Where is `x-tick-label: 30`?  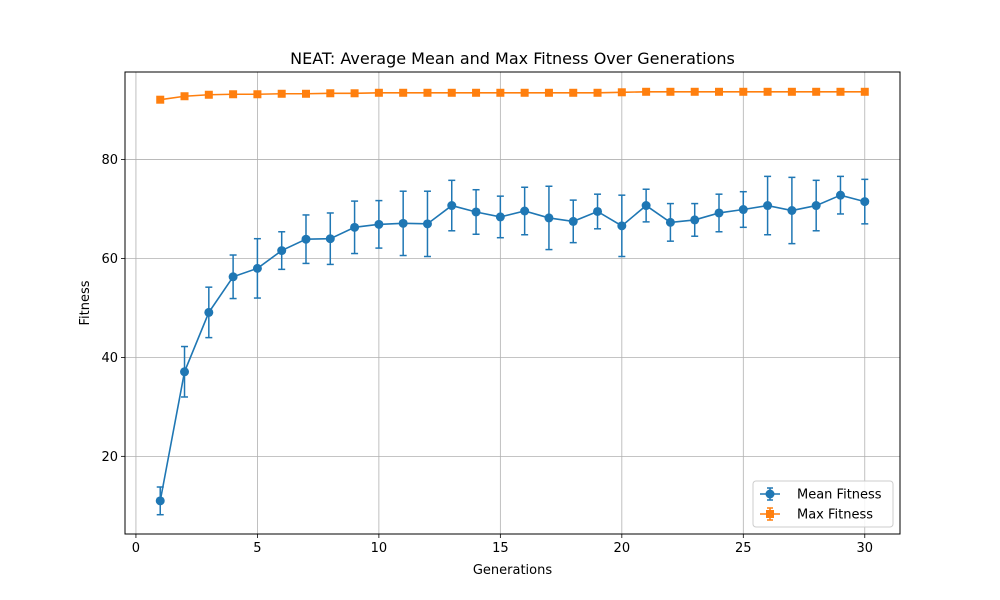 x-tick-label: 30 is located at coordinates (864, 548).